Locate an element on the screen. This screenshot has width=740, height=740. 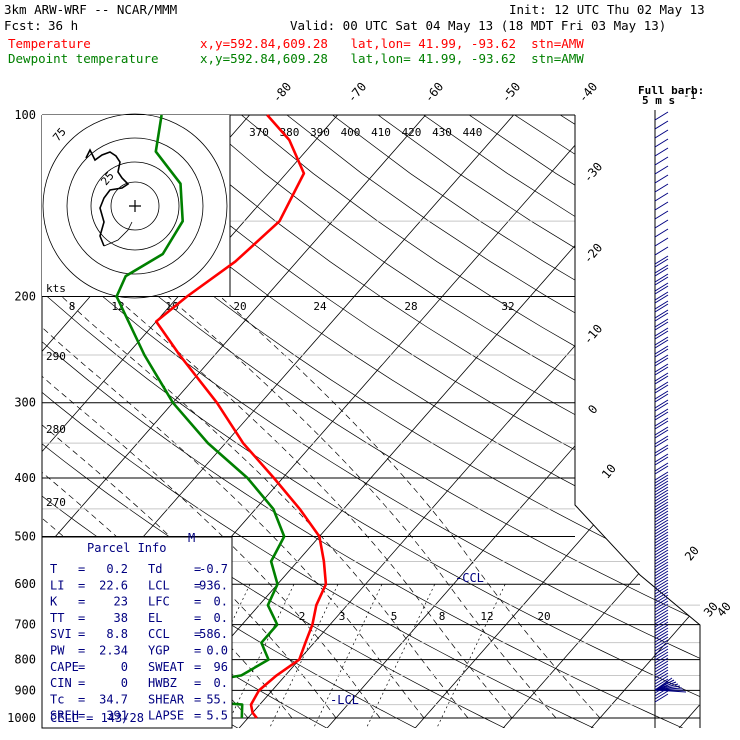
isotherm-label: -60 is located at coordinates (434, 93).